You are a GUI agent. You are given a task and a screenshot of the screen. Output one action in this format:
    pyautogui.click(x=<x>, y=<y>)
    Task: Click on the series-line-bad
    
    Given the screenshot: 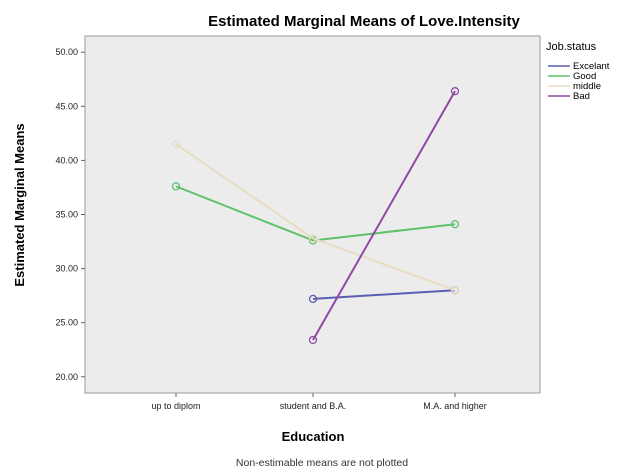 What is the action you would take?
    pyautogui.click(x=384, y=215)
    